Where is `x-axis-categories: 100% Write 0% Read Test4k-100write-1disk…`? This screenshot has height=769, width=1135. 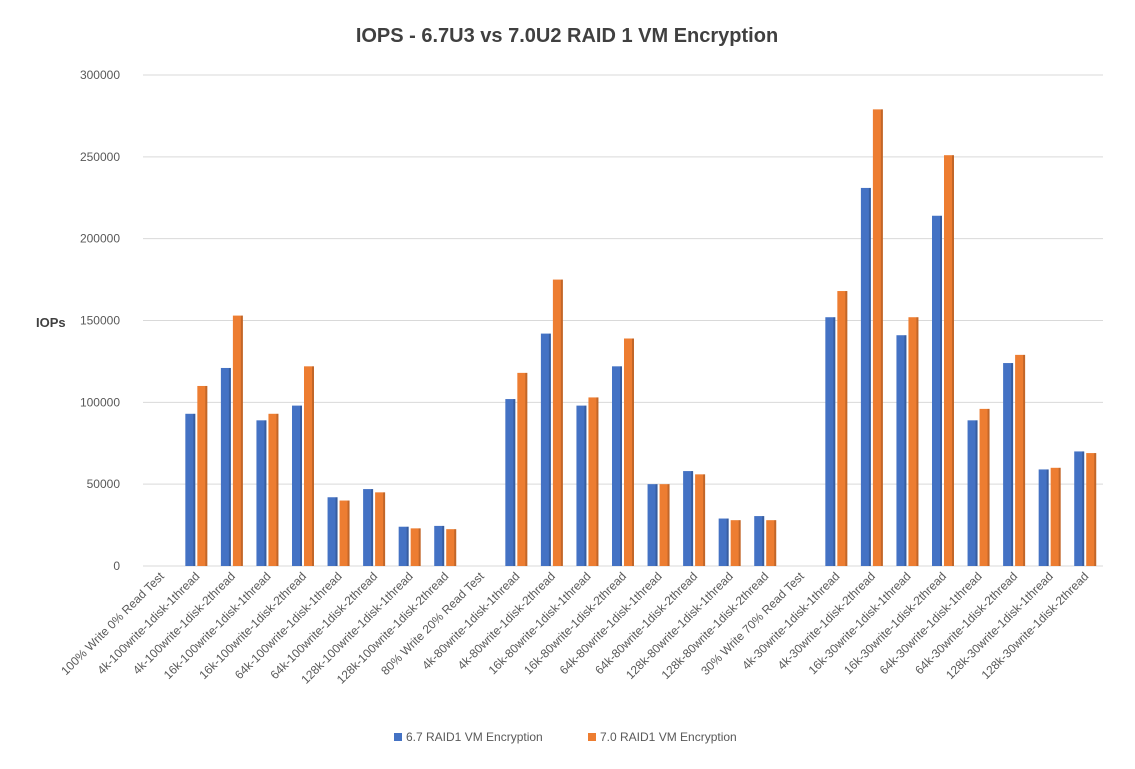 x-axis-categories: 100% Write 0% Read Test4k-100write-1disk… is located at coordinates (574, 628).